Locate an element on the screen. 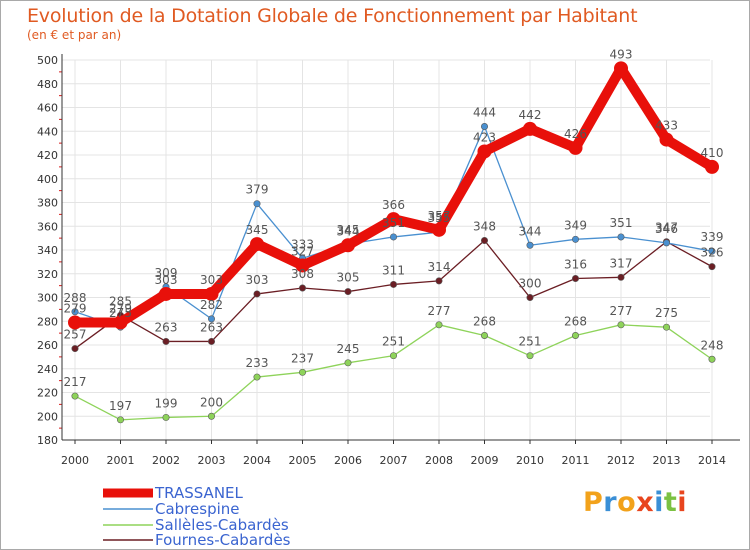  data-label: 357 is located at coordinates (439, 216).